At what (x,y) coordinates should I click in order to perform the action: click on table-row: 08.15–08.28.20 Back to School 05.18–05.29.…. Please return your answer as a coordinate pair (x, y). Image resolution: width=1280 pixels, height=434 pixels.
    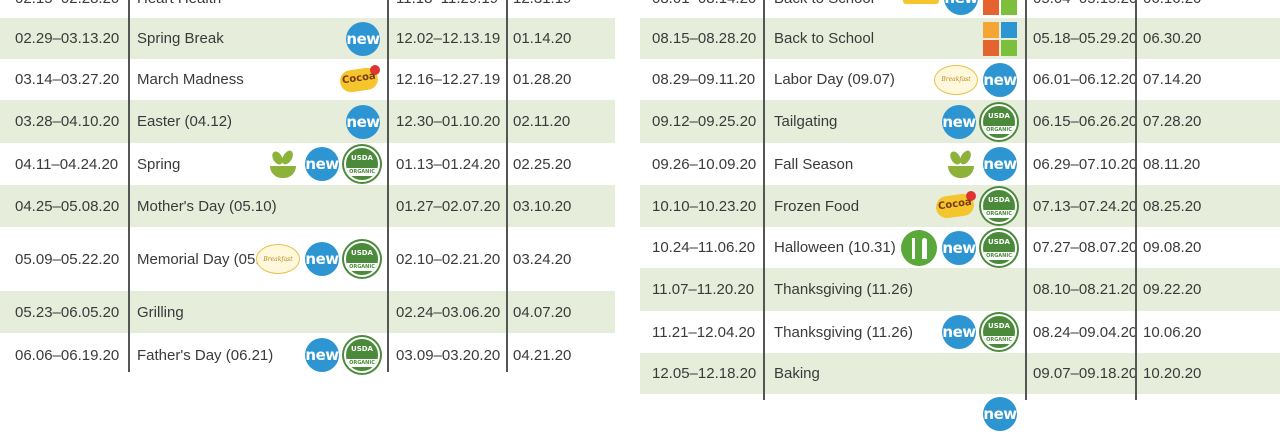
    Looking at the image, I should click on (960, 38).